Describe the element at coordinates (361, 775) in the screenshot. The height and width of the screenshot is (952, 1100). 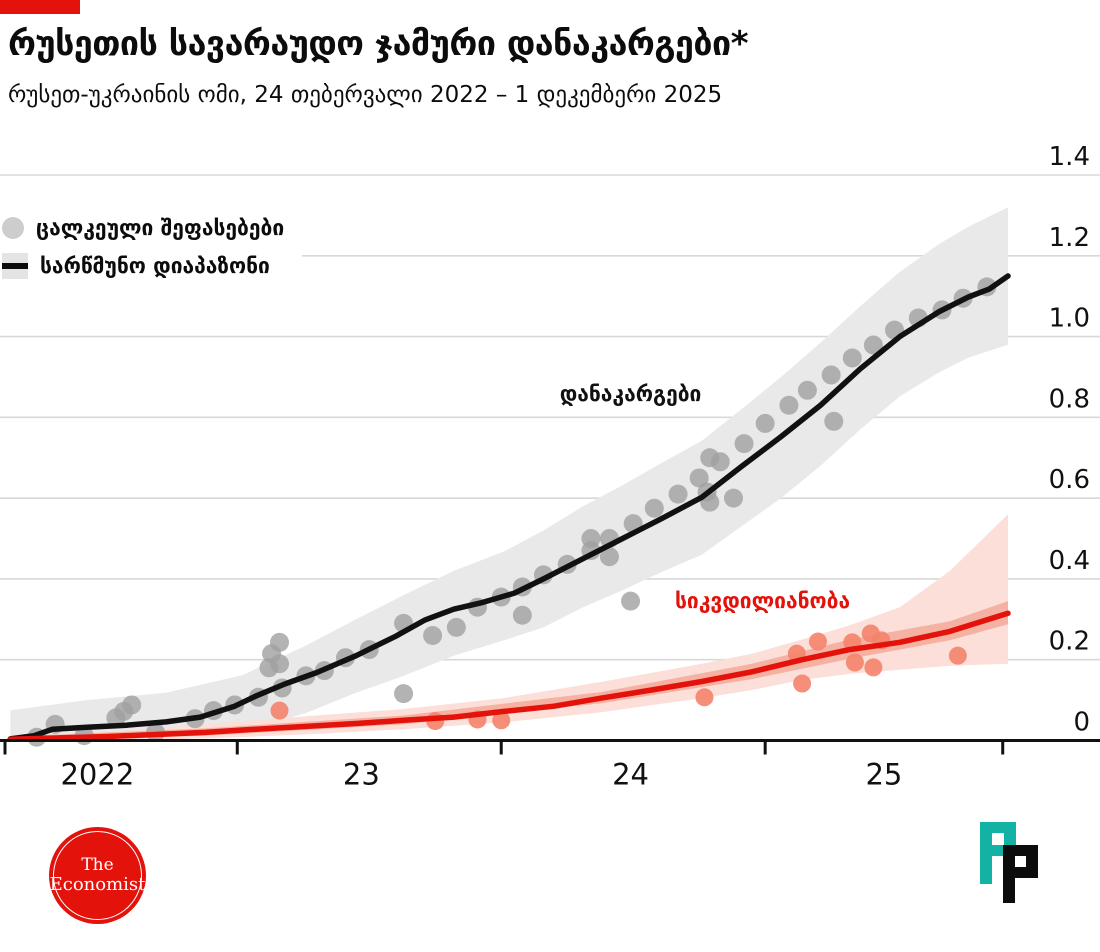
I see `x-tick-label: 23` at that location.